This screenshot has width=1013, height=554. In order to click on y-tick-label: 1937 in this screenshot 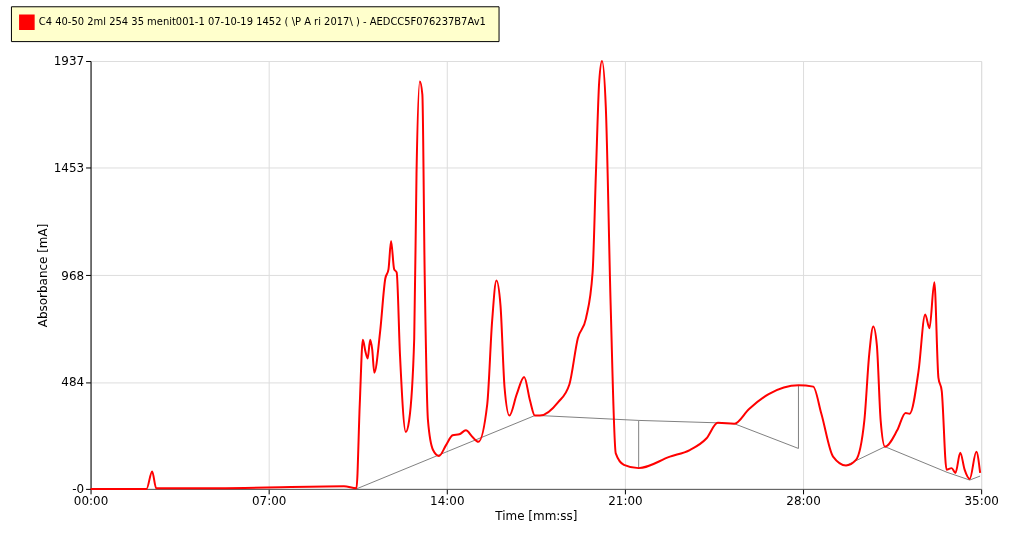, I will do `click(69, 61)`.